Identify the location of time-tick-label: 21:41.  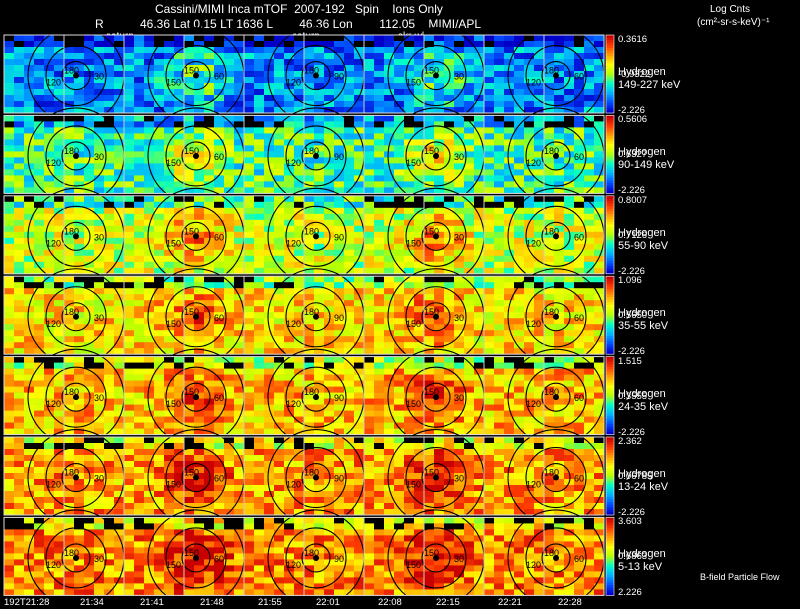
(152, 602).